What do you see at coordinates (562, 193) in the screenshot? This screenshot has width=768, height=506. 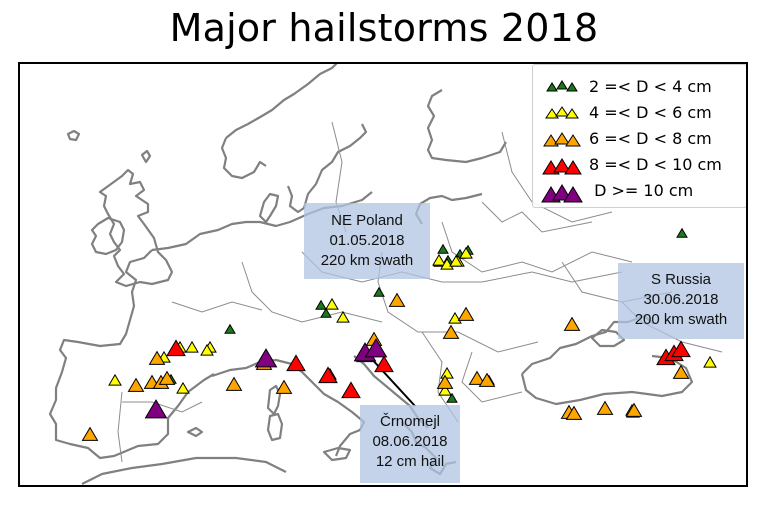 I see `purple-triangle-icon` at bounding box center [562, 193].